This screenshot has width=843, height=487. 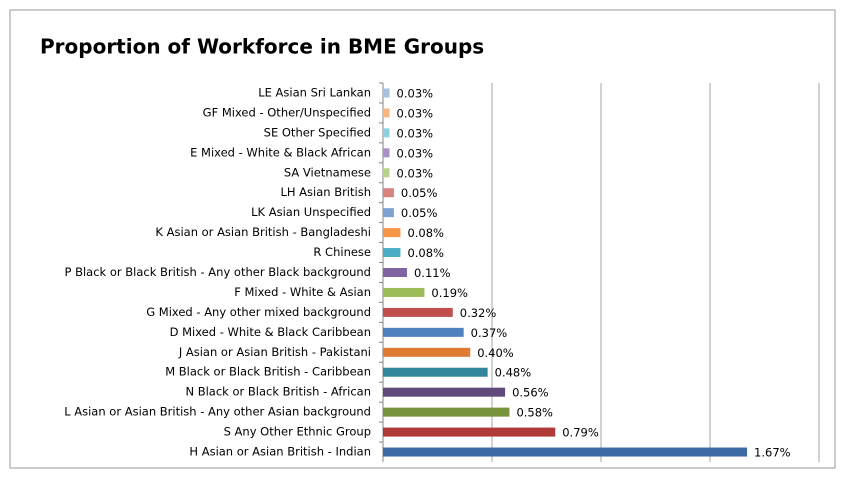 I want to click on value-label: 0.11%, so click(x=432, y=273).